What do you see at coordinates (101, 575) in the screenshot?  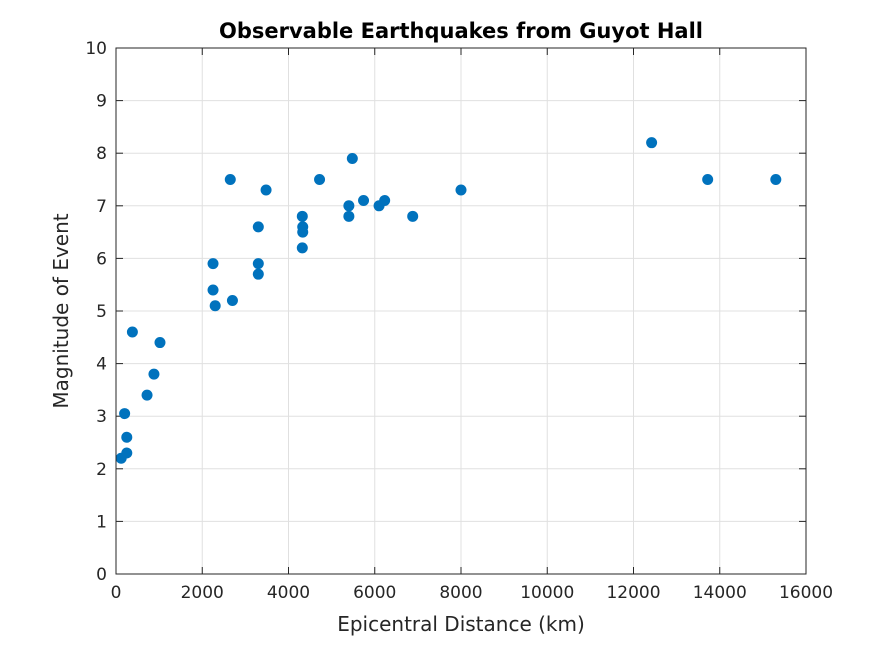 I see `y-tick-label: 0` at bounding box center [101, 575].